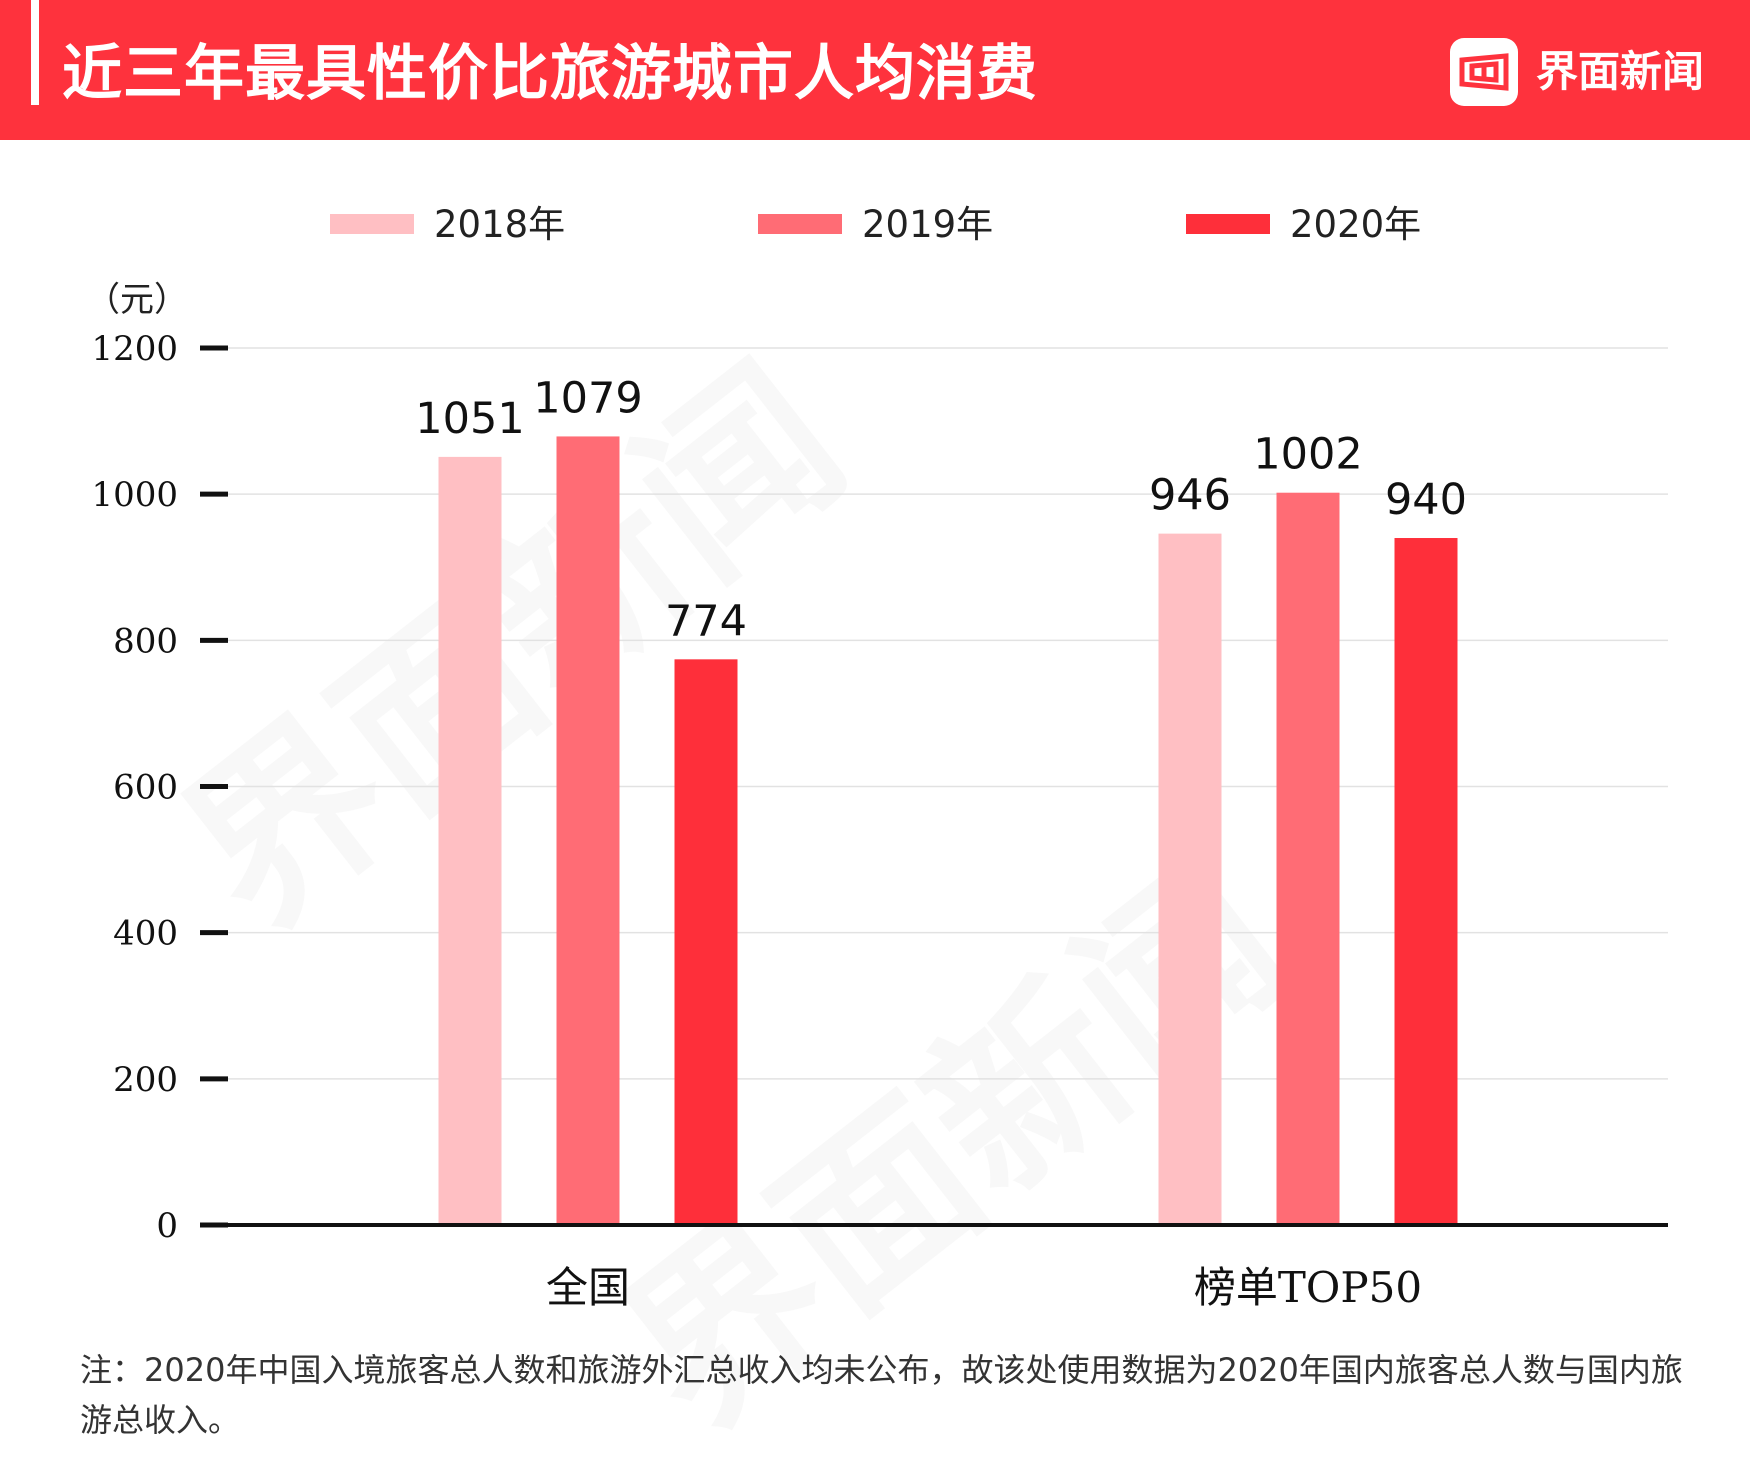  I want to click on page-title: 近三年最具性价比旅游城市人均消费, so click(550, 74).